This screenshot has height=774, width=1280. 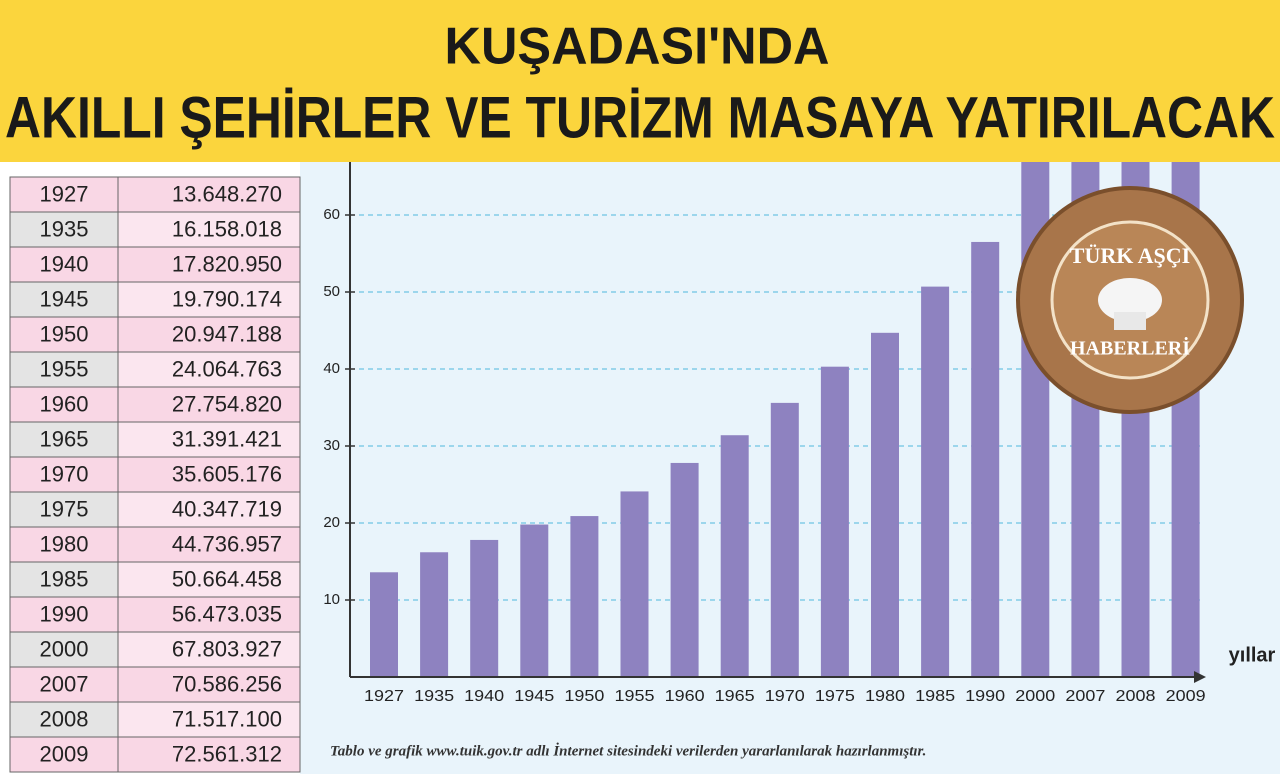 What do you see at coordinates (985, 696) in the screenshot?
I see `x-tick-label: 1990` at bounding box center [985, 696].